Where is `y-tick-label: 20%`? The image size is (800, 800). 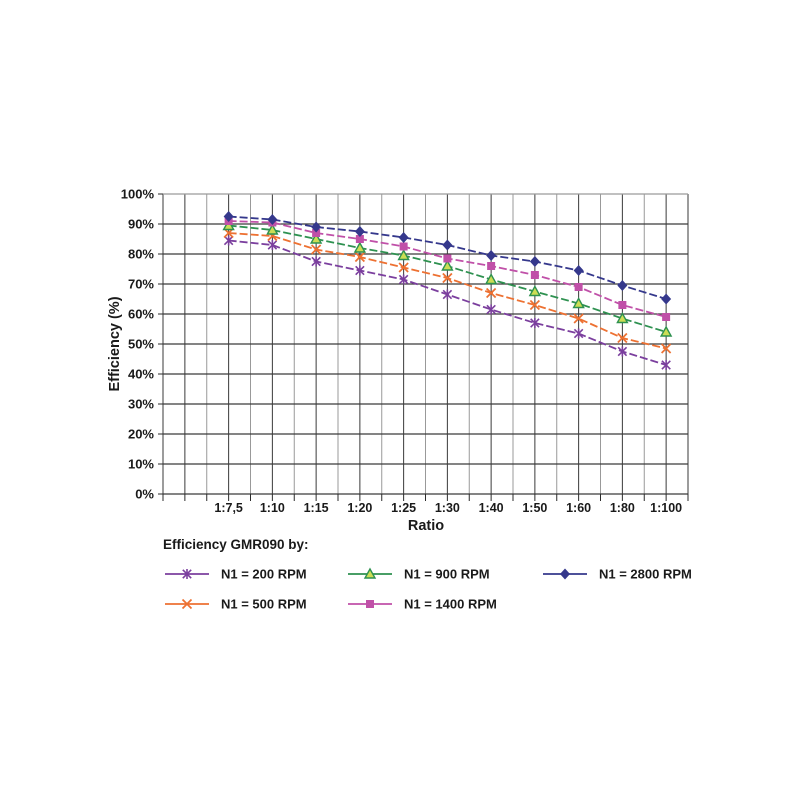 y-tick-label: 20% is located at coordinates (141, 434).